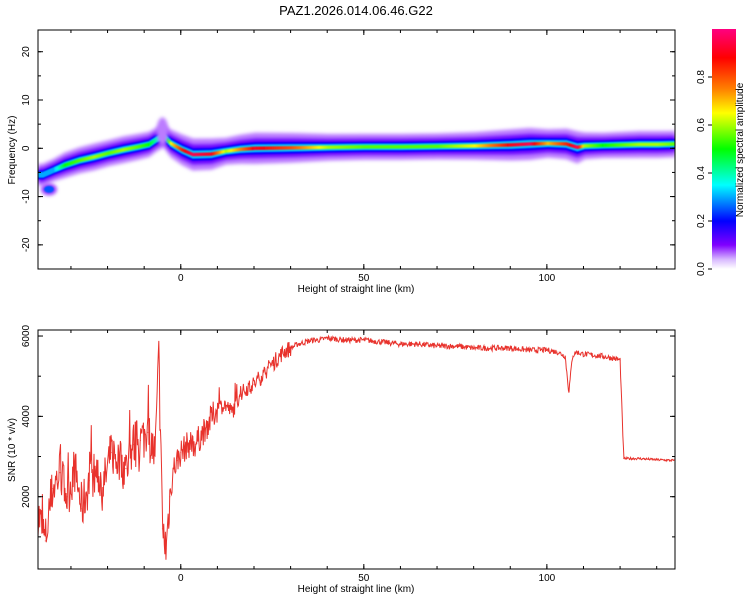  Describe the element at coordinates (26, 244) in the screenshot. I see `spectrogram-y-tick-label: -20` at that location.